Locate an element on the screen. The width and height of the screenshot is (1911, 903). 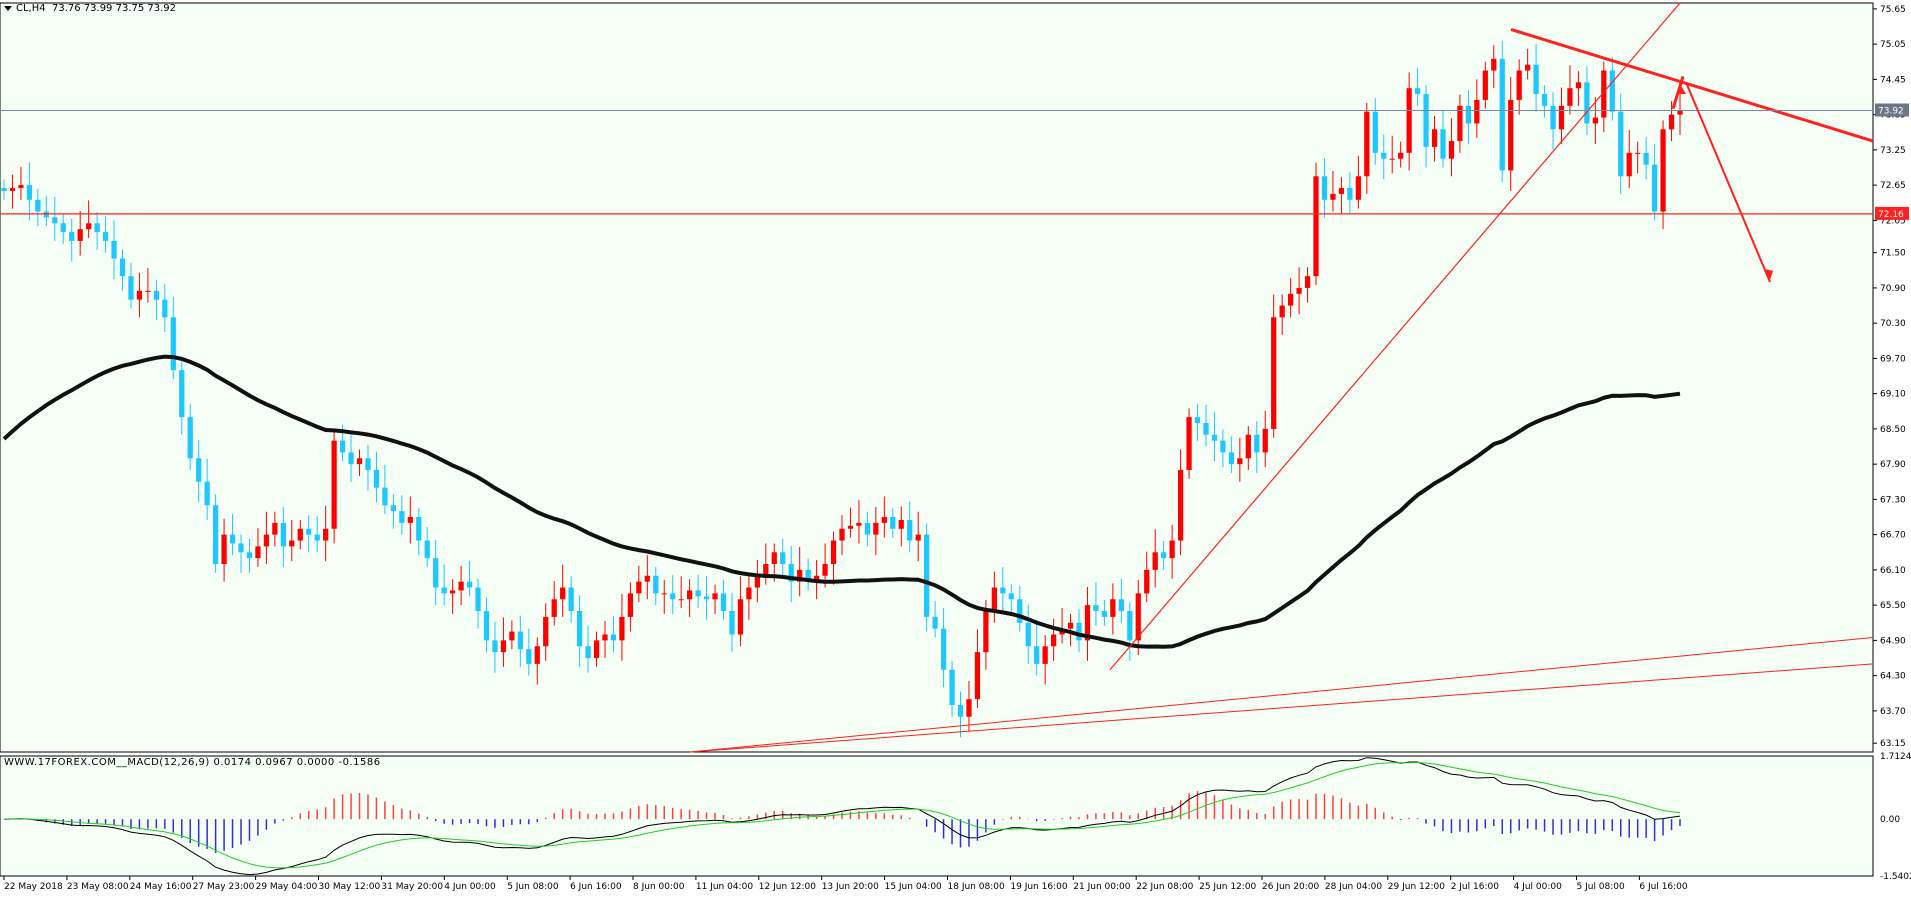
descending-trendline is located at coordinates (1692, 85).